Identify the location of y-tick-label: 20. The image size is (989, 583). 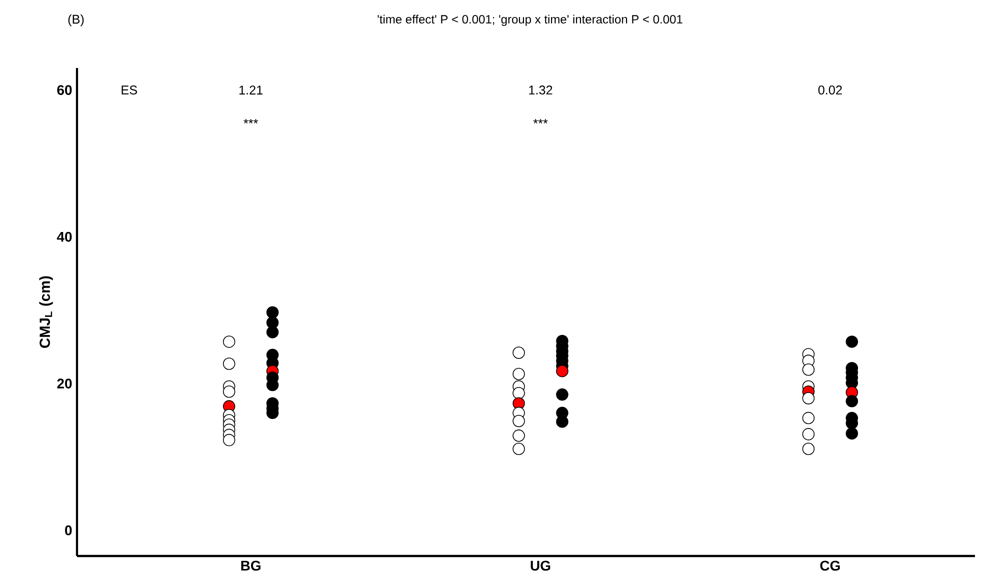
(64, 383).